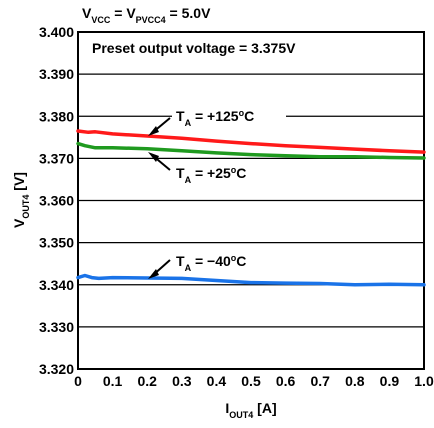  I want to click on y-tick-label: 3.340, so click(56, 285).